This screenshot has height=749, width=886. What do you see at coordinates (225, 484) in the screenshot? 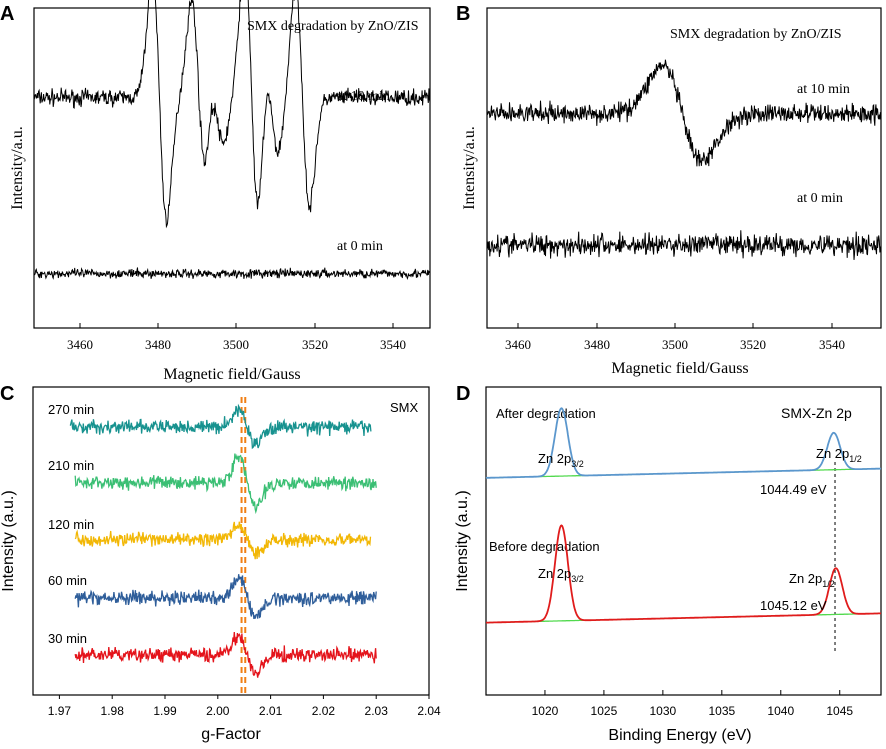
I see `panel-c-curve-210min` at bounding box center [225, 484].